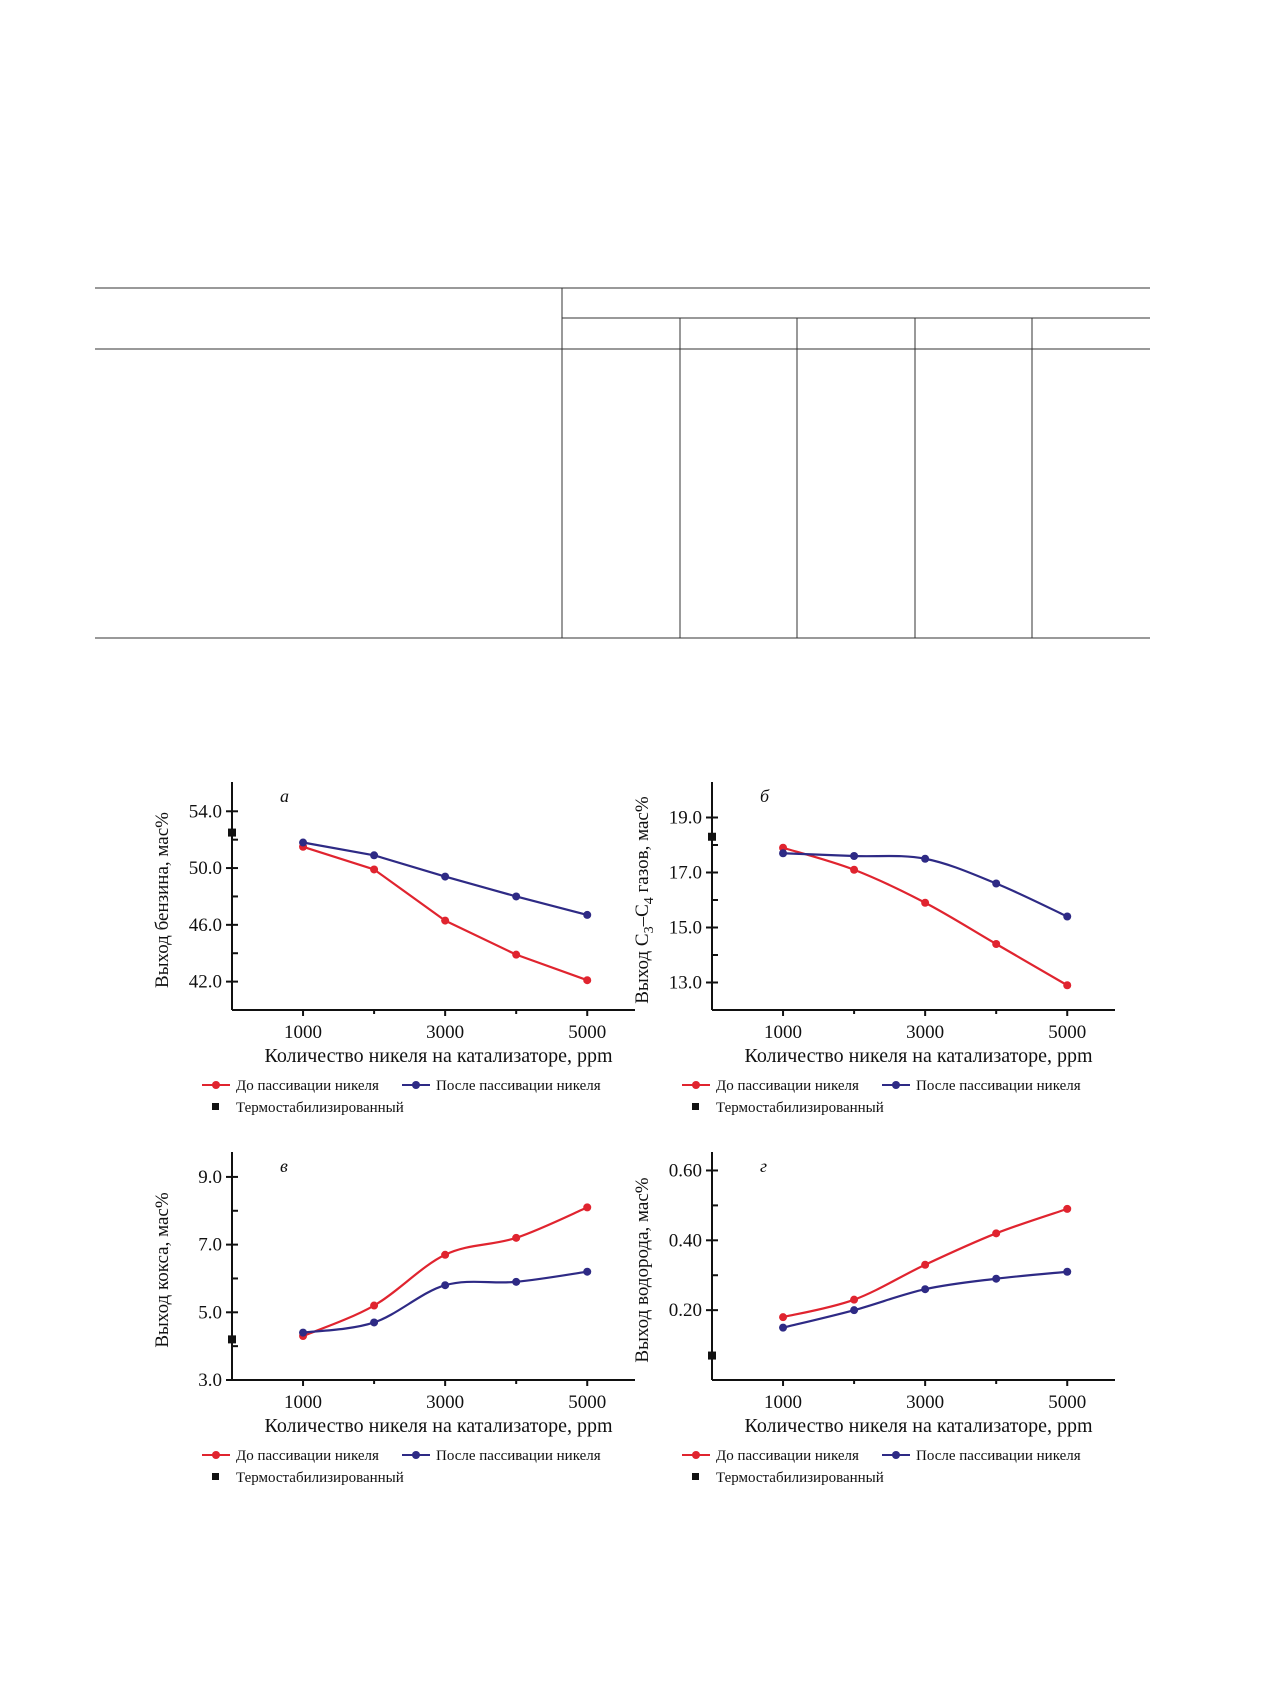  Describe the element at coordinates (284, 1166) in the screenshot. I see `panel-letter: в` at that location.